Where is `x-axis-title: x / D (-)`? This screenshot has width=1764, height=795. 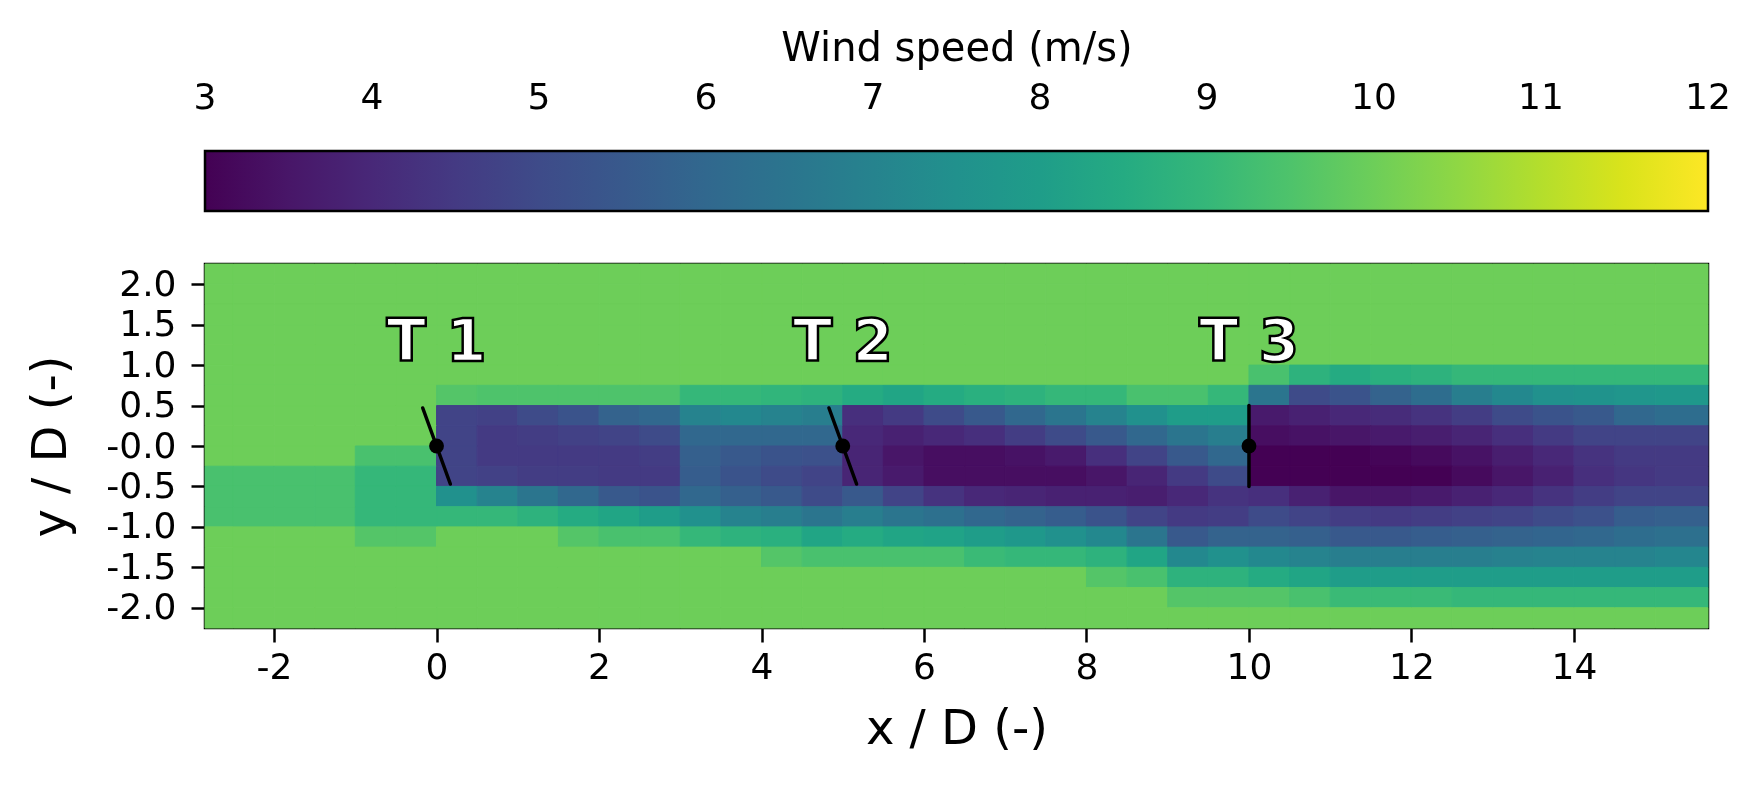
x-axis-title: x / D (-) is located at coordinates (957, 726).